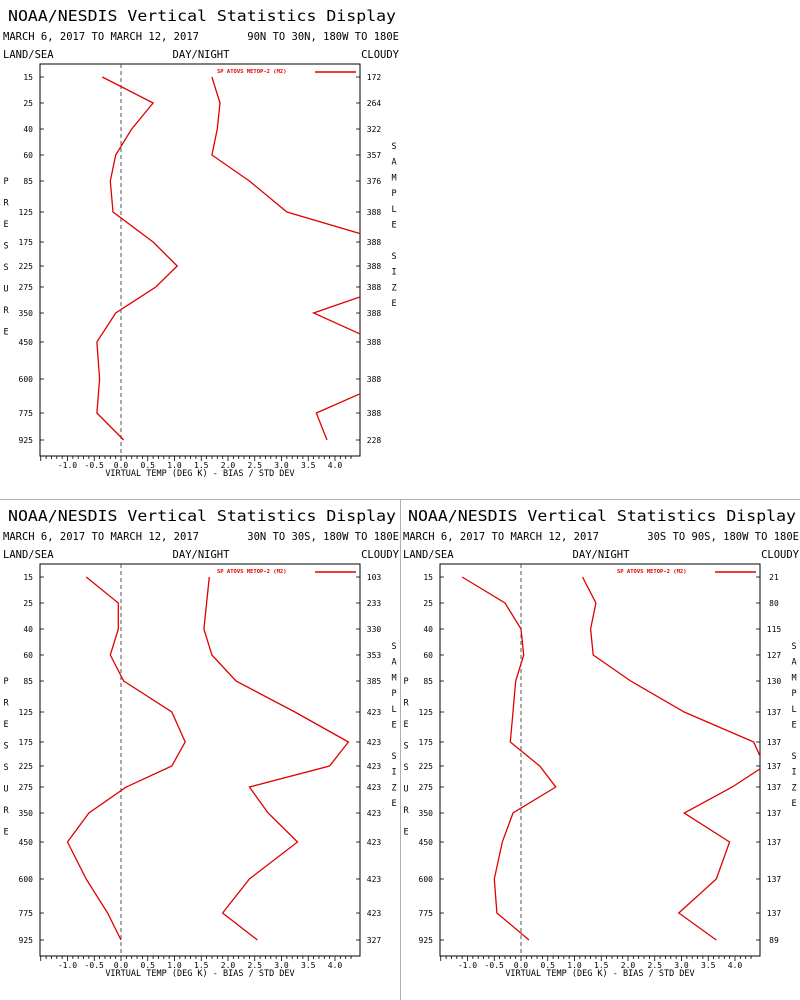 The width and height of the screenshot is (800, 1000). What do you see at coordinates (323, 537) in the screenshot?
I see `region-label: 30N TO 30S, 180W TO 180E` at bounding box center [323, 537].